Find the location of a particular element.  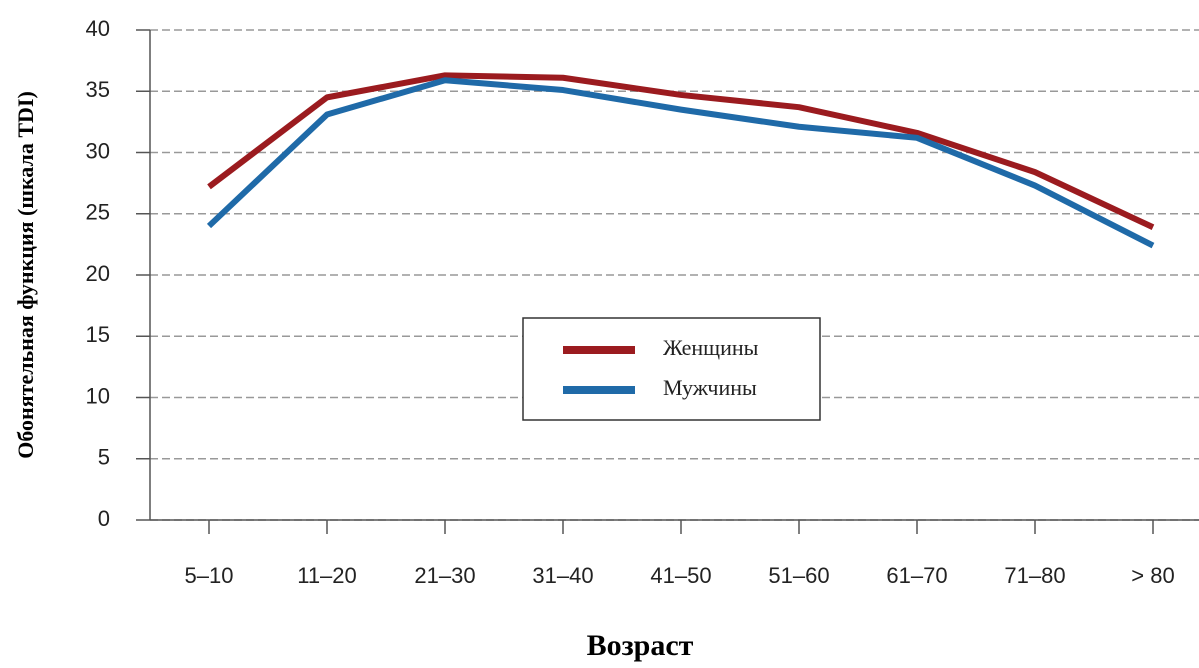

y-tick-label: 40 is located at coordinates (98, 28).